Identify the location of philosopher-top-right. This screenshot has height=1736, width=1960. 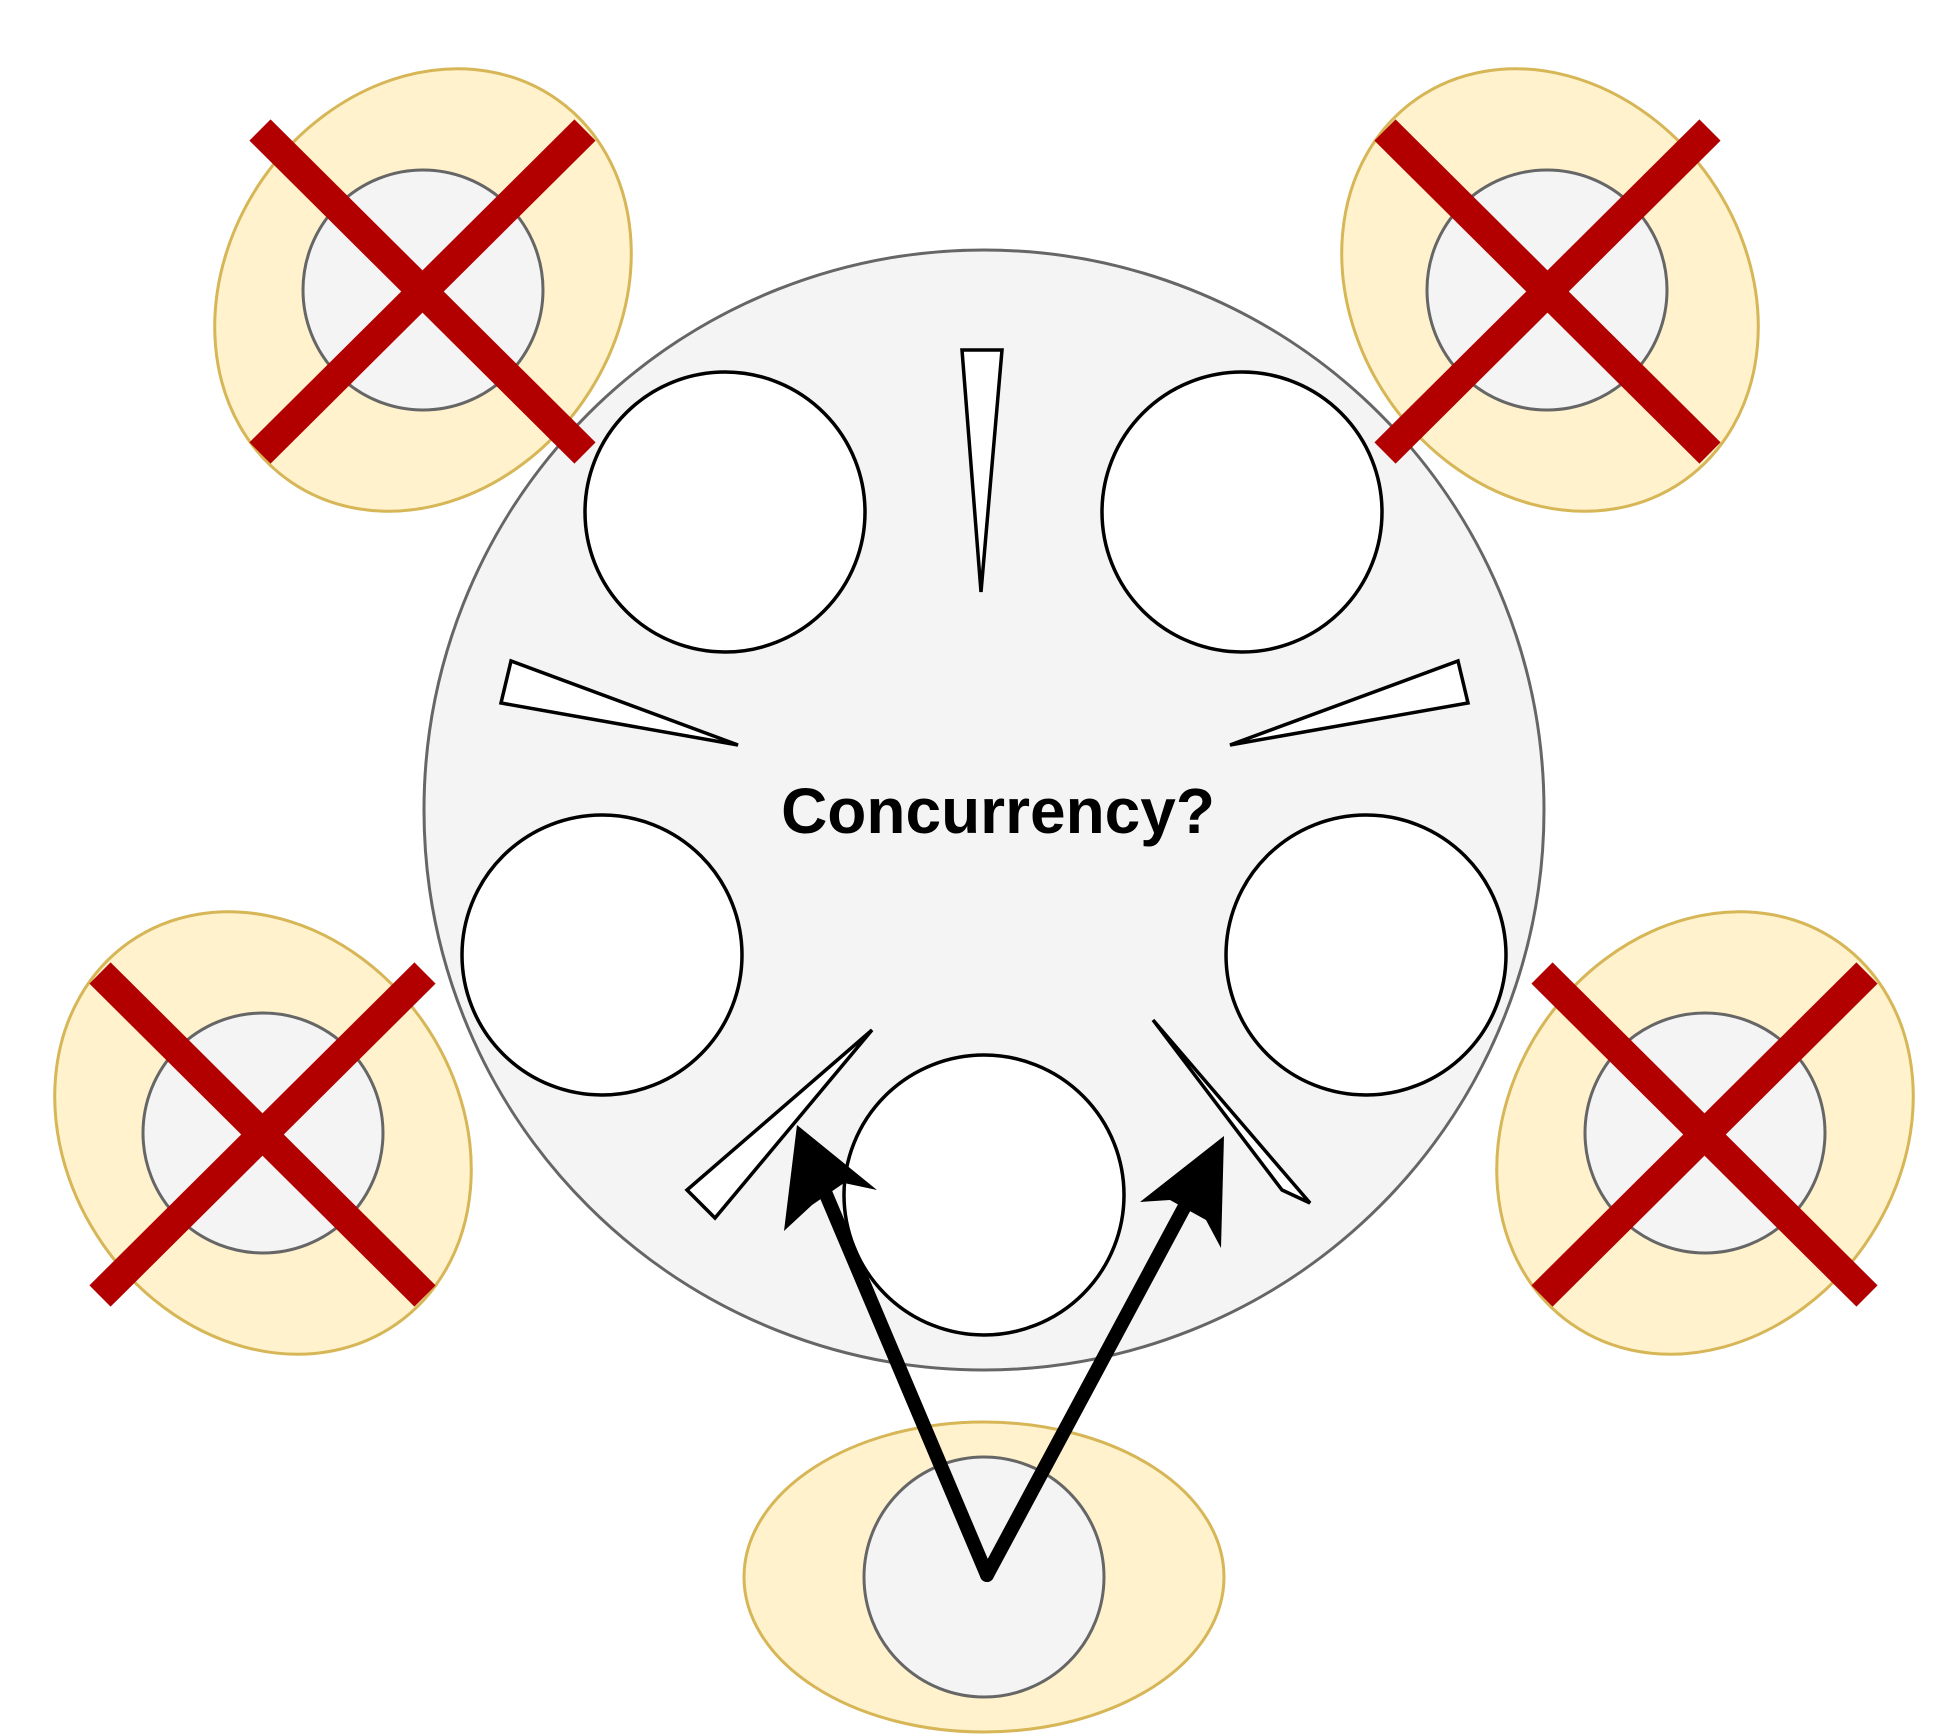
(1550, 290).